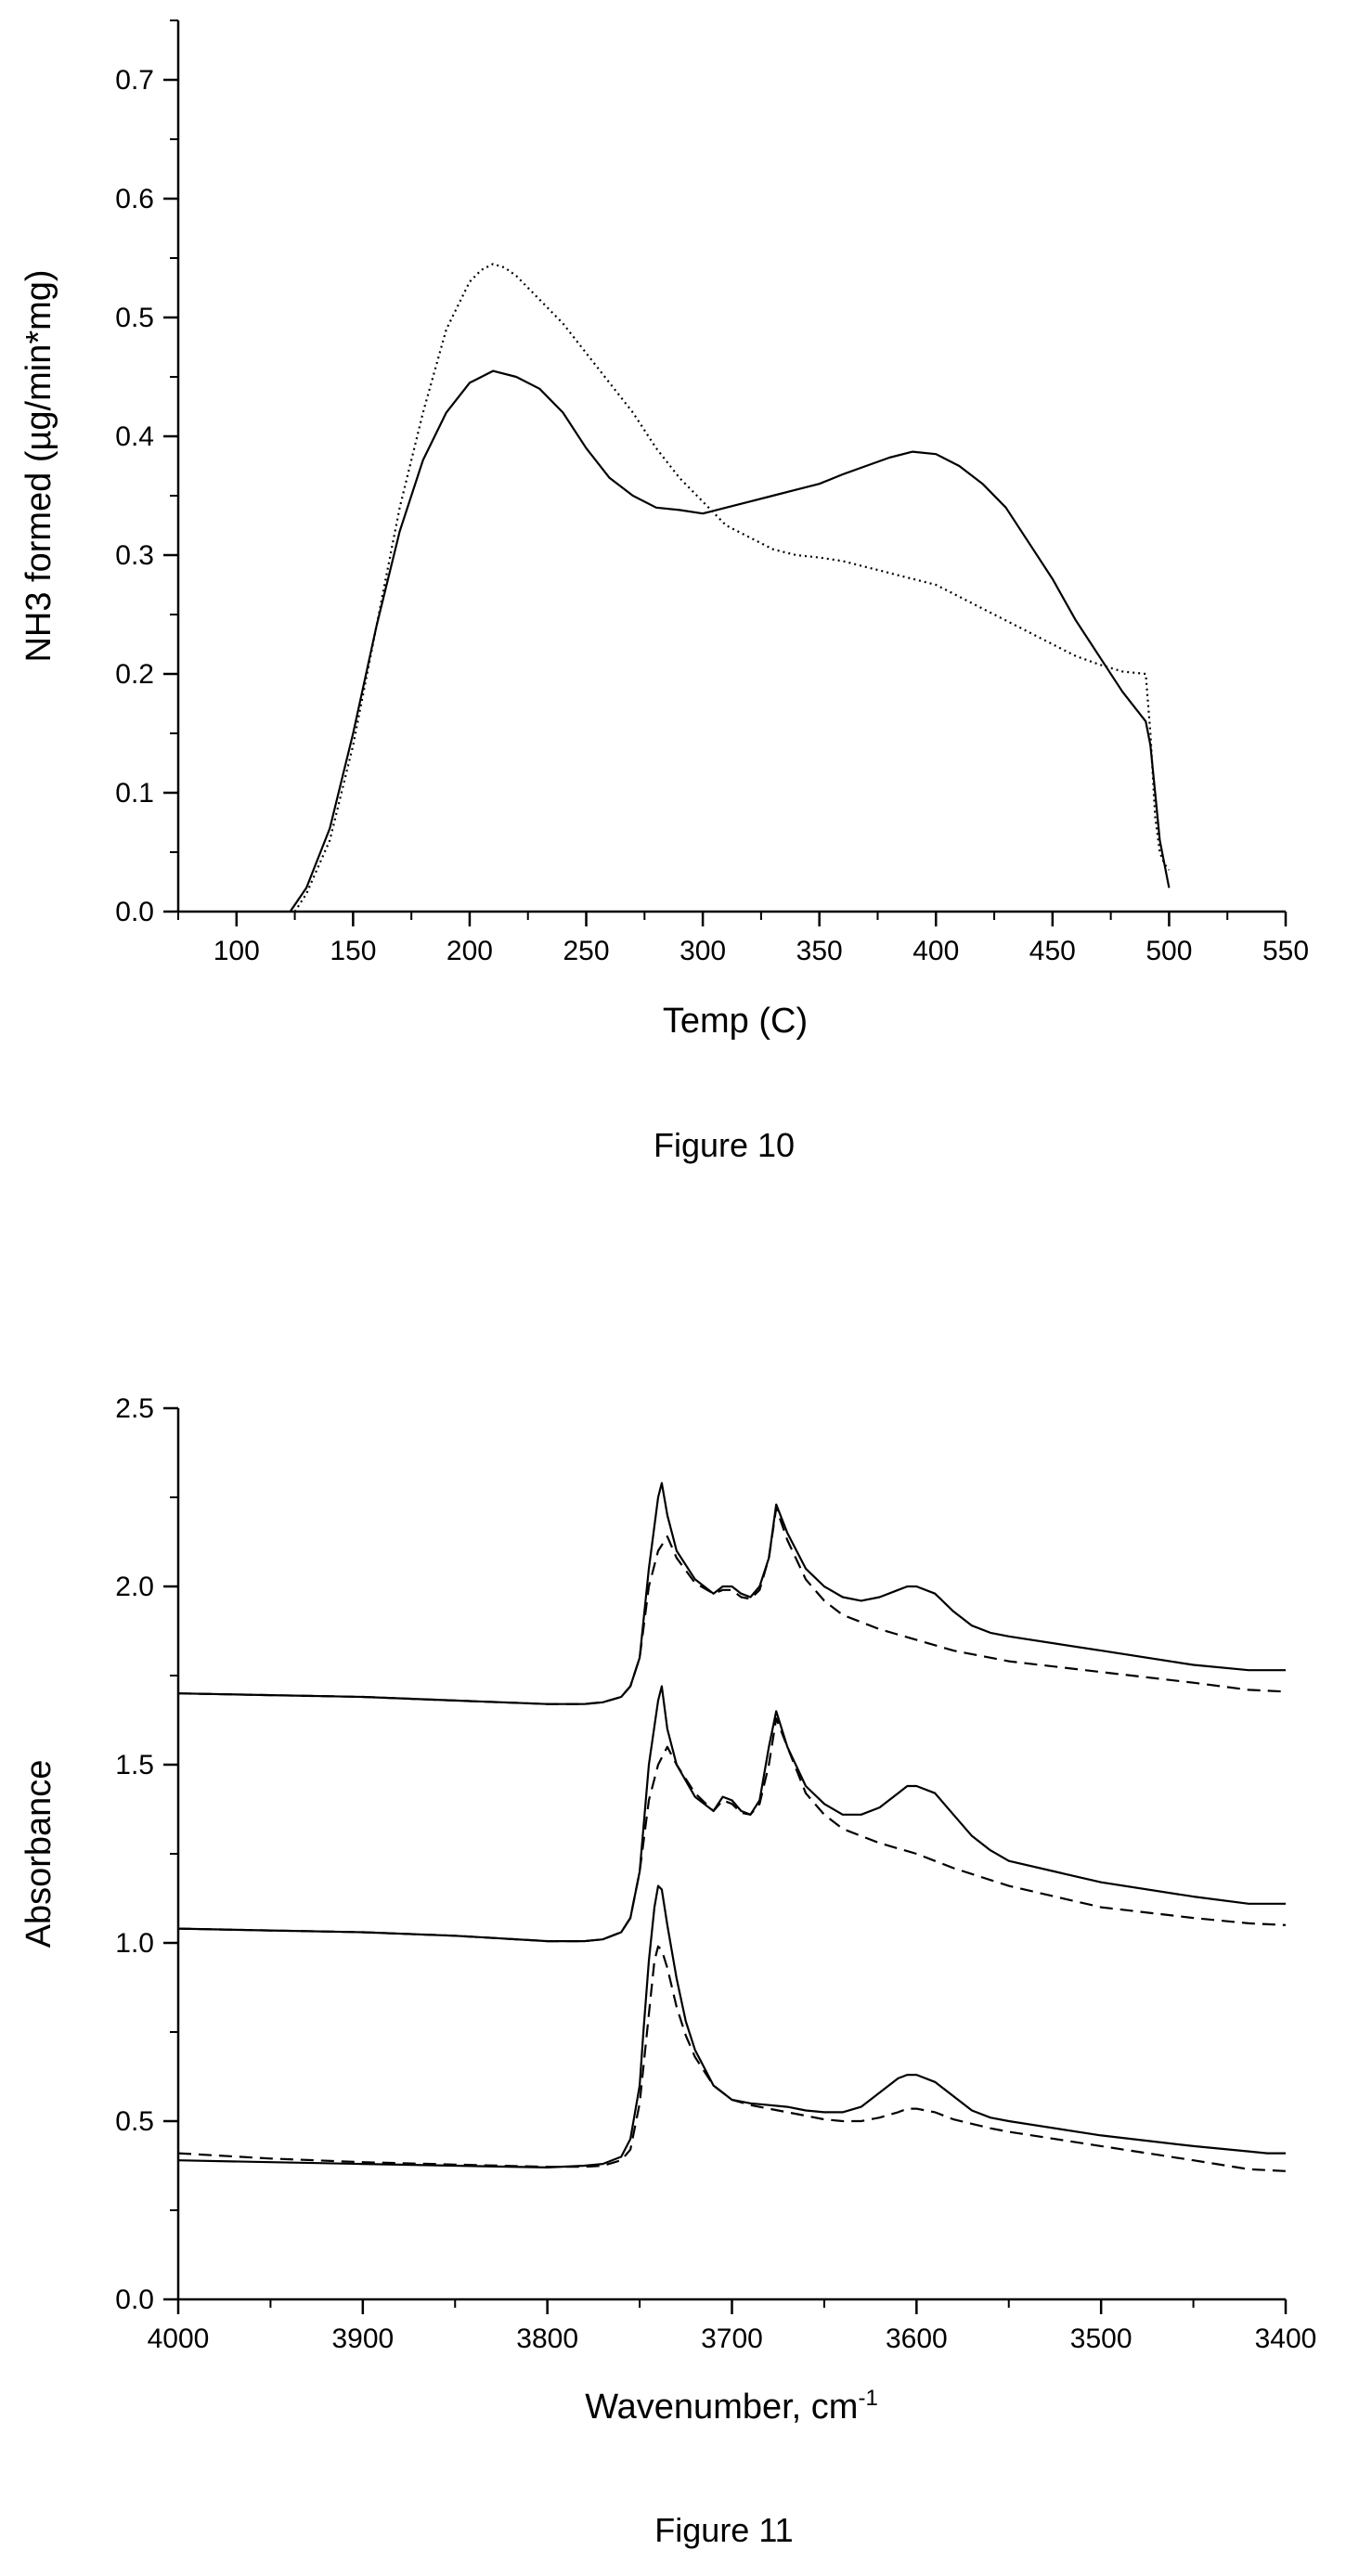 Image resolution: width=1346 pixels, height=2576 pixels. I want to click on x-tick-label: 500, so click(1168, 951).